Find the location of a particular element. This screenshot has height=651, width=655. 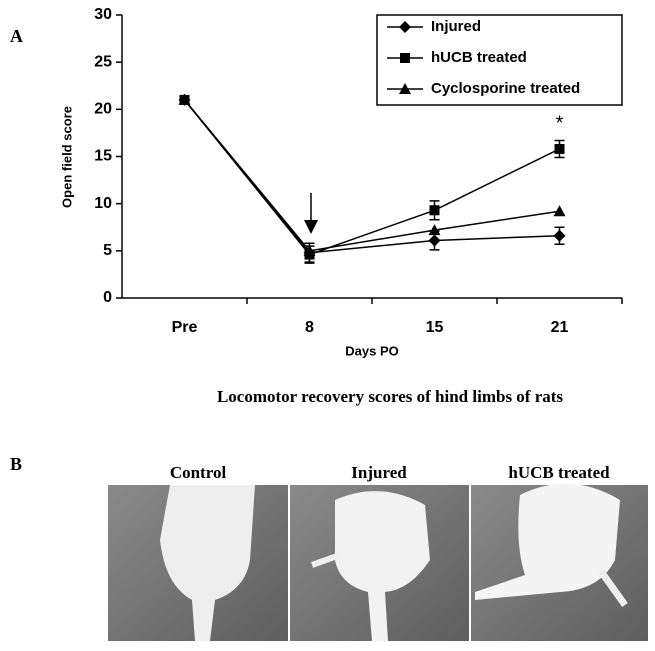

y-tick-label: 15 is located at coordinates (103, 156).